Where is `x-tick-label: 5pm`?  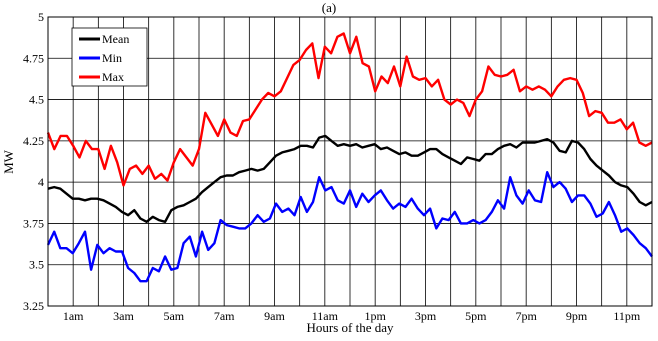
x-tick-label: 5pm is located at coordinates (476, 316).